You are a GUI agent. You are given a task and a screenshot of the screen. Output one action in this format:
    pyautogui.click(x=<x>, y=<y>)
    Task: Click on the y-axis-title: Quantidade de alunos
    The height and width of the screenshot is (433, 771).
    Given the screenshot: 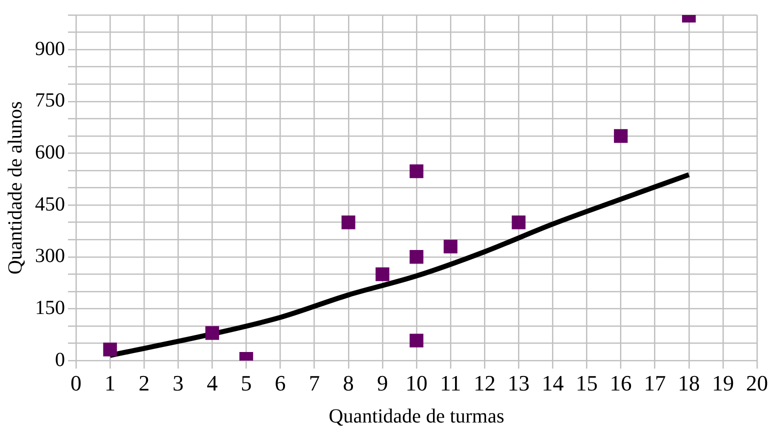 What is the action you would take?
    pyautogui.click(x=15, y=187)
    